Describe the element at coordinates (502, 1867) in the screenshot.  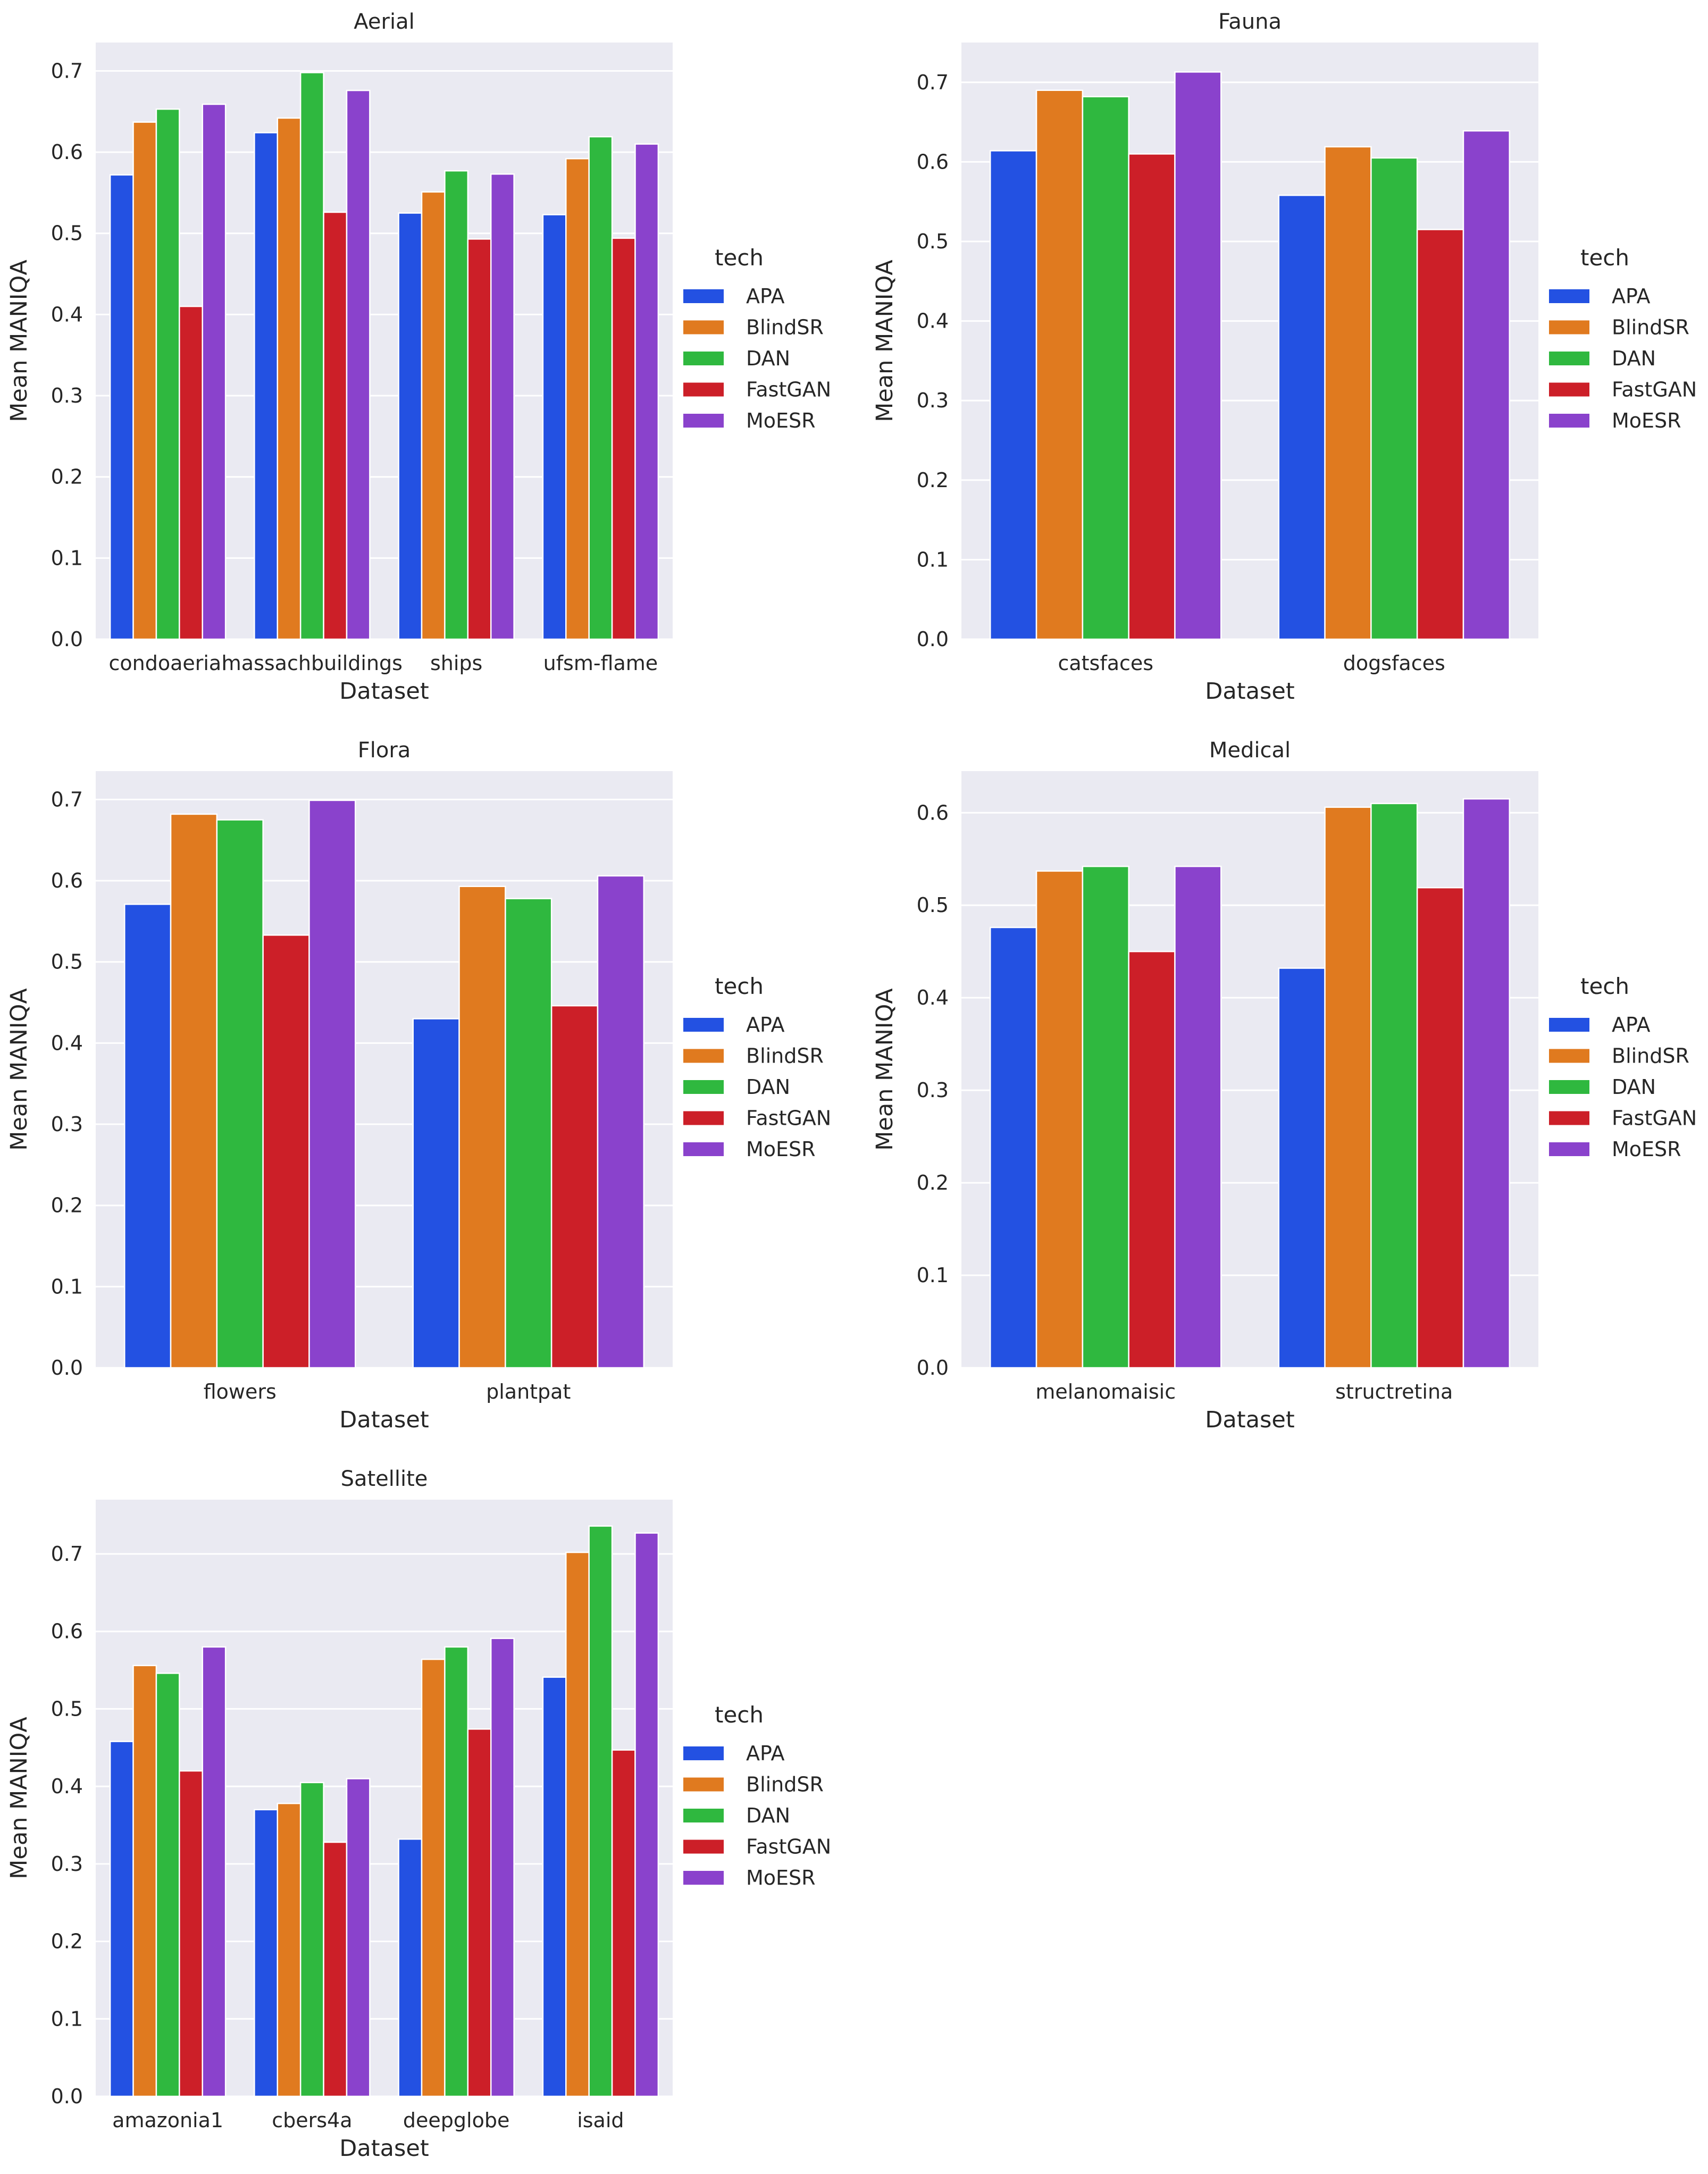
I see `bar-moesr-deepglobe` at that location.